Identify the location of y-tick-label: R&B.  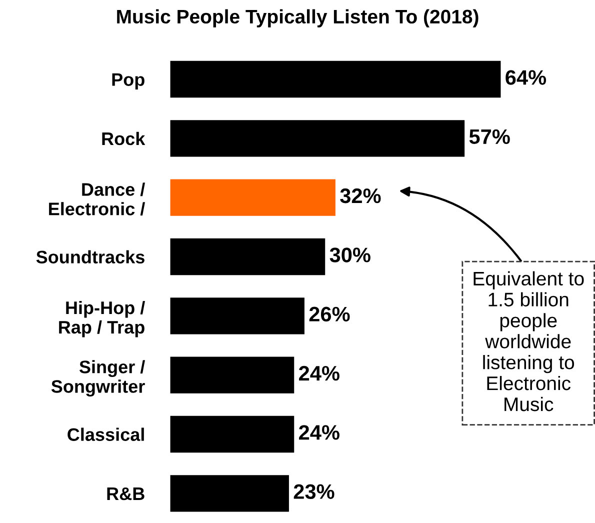
(125, 493).